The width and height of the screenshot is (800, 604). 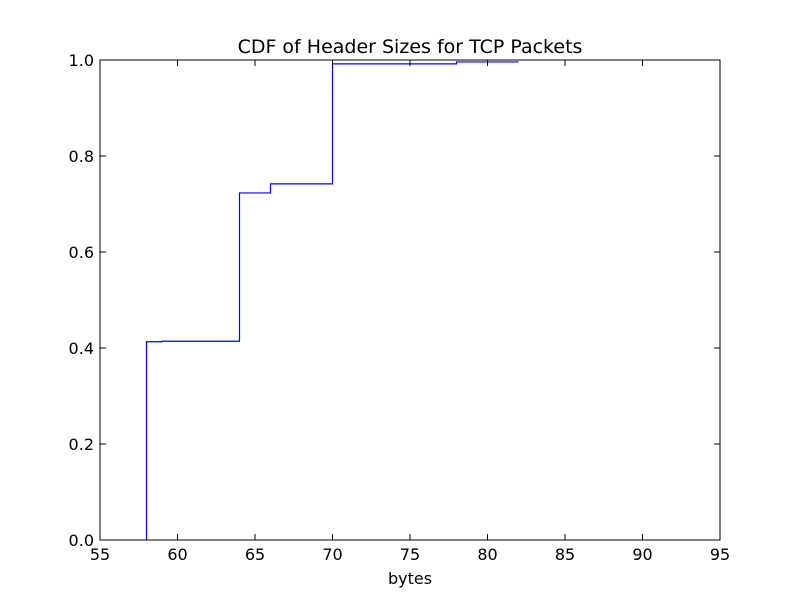 I want to click on y-tick-label-0.0: 0.0, so click(x=81, y=540).